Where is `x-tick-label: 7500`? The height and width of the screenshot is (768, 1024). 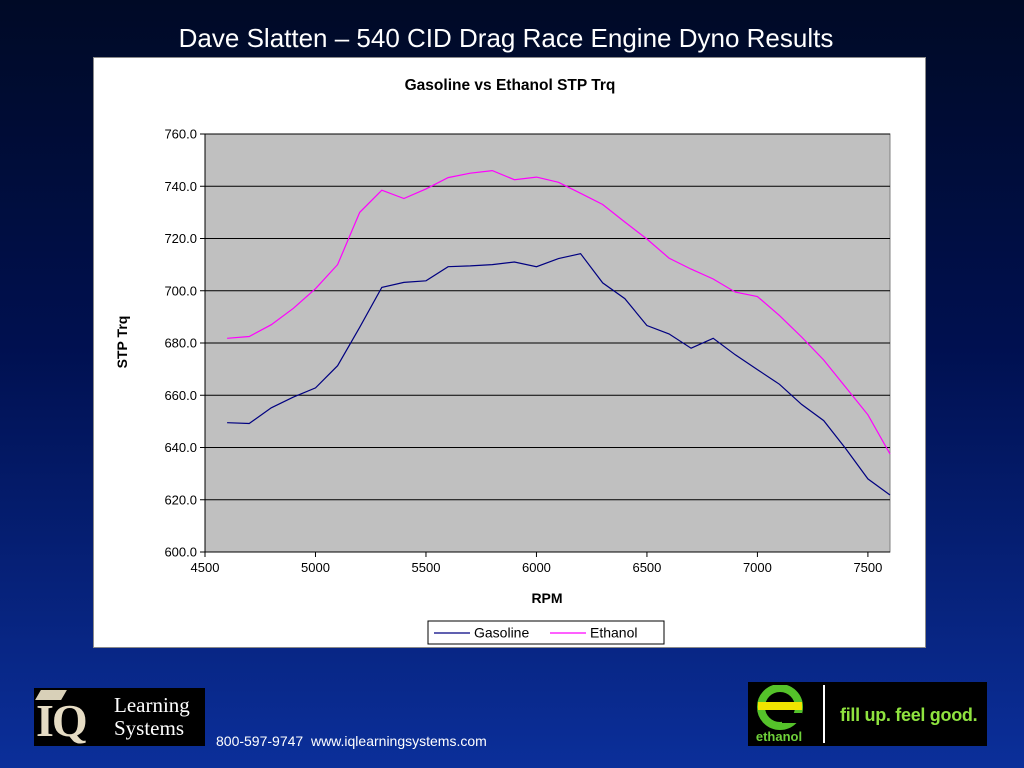
x-tick-label: 7500 is located at coordinates (867, 567).